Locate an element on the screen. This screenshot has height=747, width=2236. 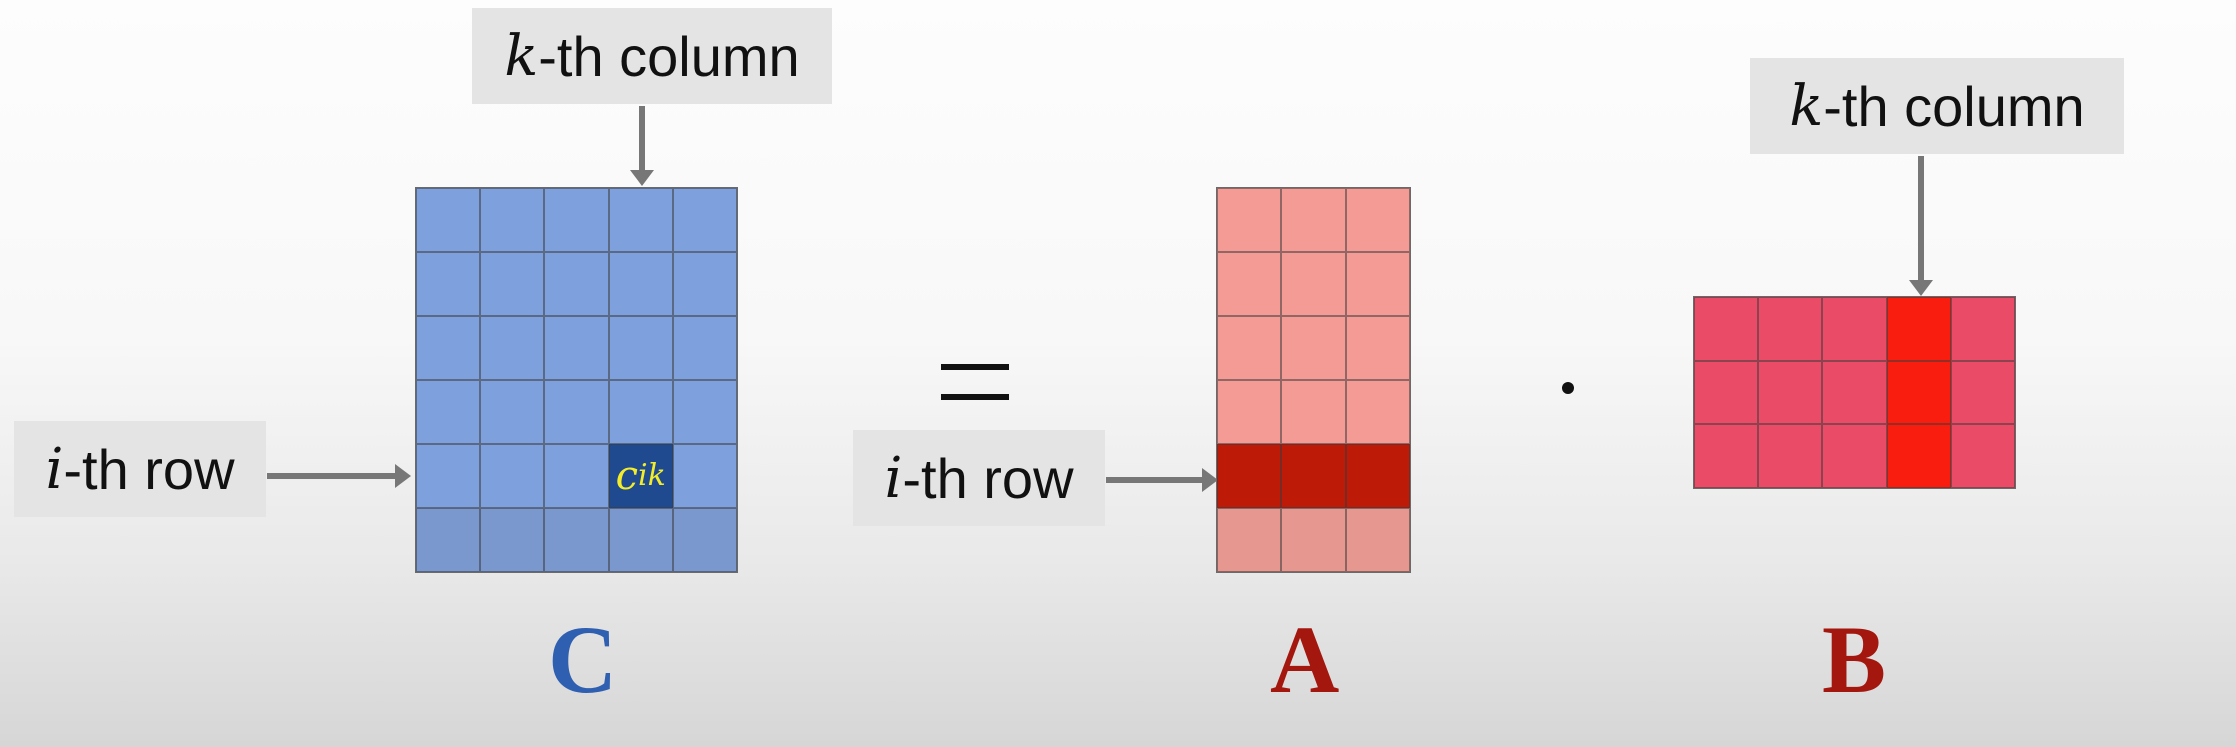
c-row-label: i -th row is located at coordinates (140, 469).